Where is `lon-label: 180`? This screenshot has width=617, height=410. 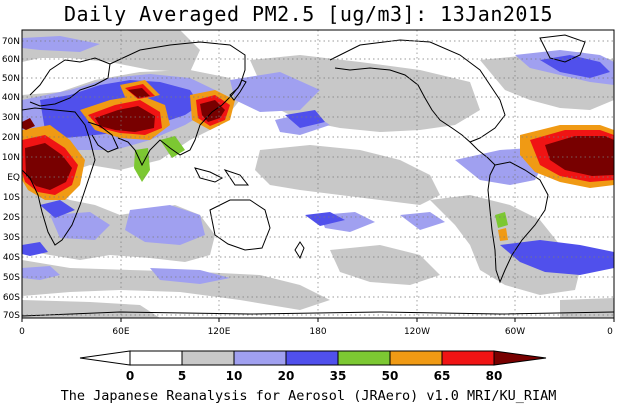 lon-label: 180 is located at coordinates (317, 332).